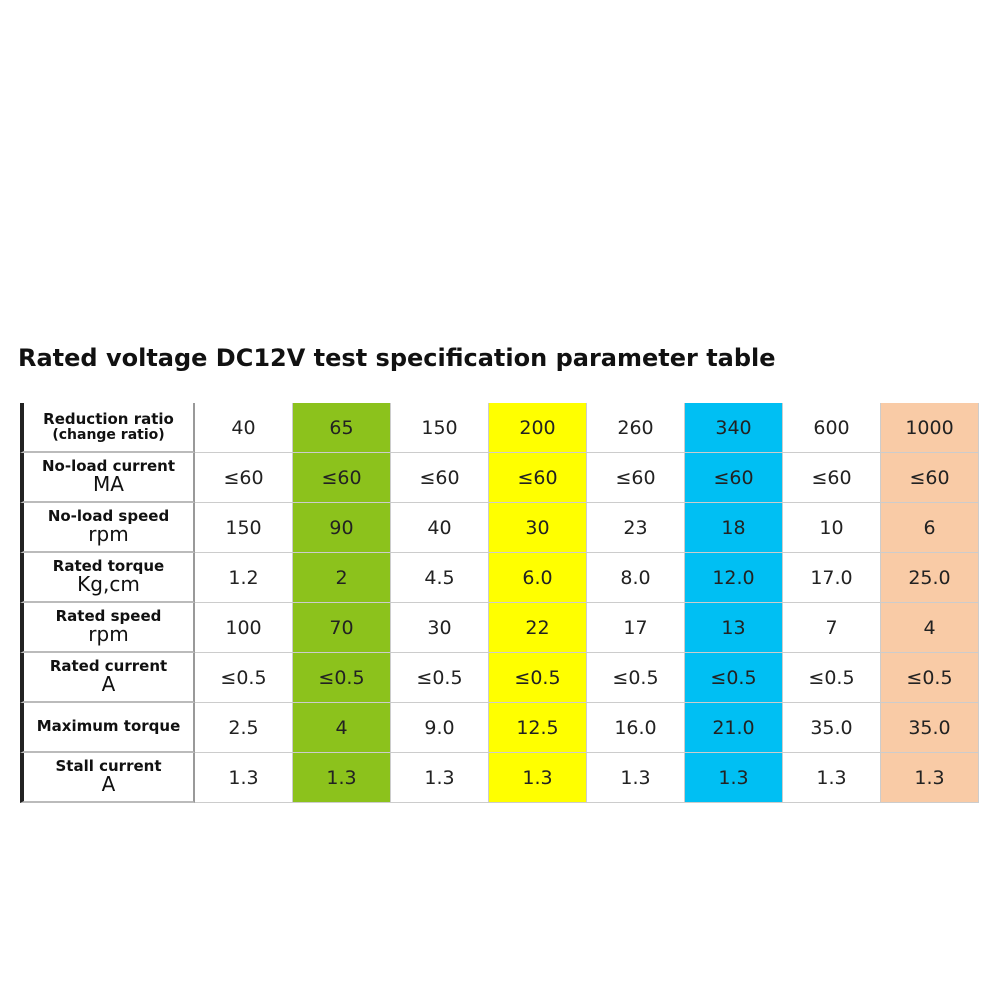 This screenshot has width=1000, height=1000. I want to click on table-cell: 25.0, so click(930, 578).